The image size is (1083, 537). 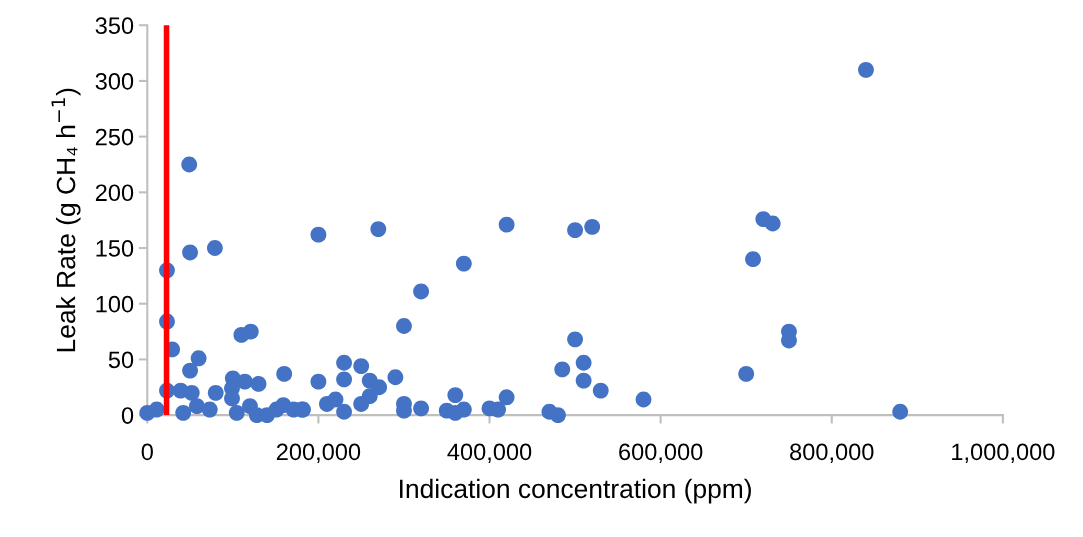 I want to click on x-axis-title: Indication concentration (ppm), so click(x=575, y=491).